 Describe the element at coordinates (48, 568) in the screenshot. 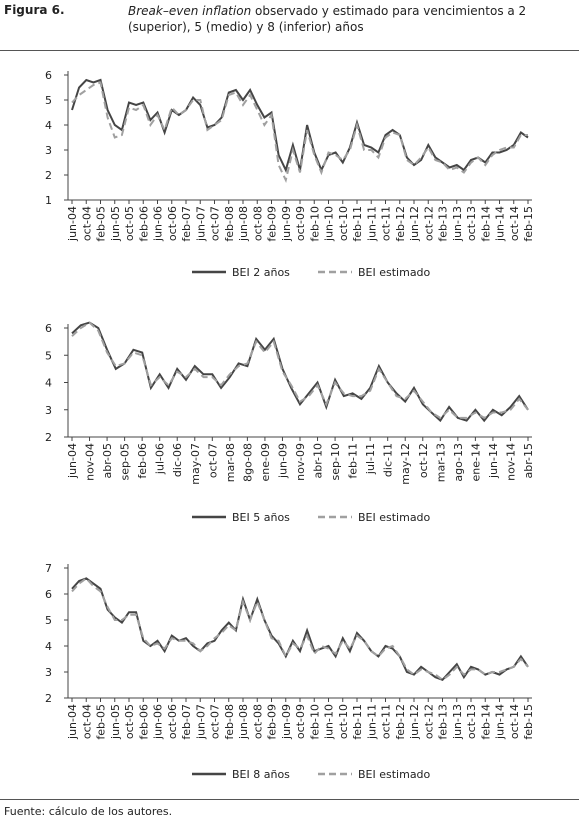

I see `y-tick-label: 7` at that location.